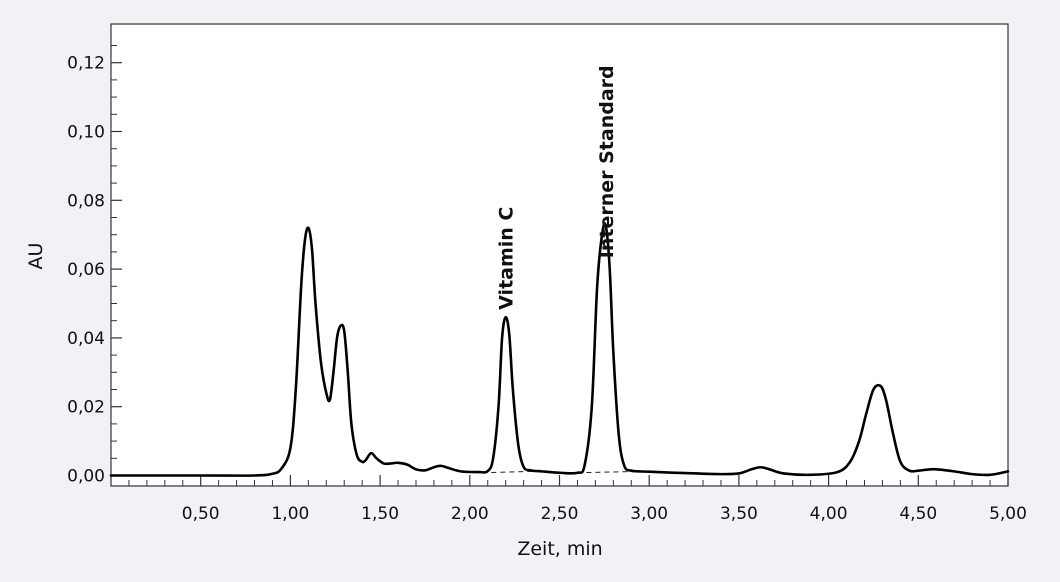 The image size is (1060, 582). What do you see at coordinates (507, 258) in the screenshot?
I see `peak-label-vitamin-c: Vitamin C` at bounding box center [507, 258].